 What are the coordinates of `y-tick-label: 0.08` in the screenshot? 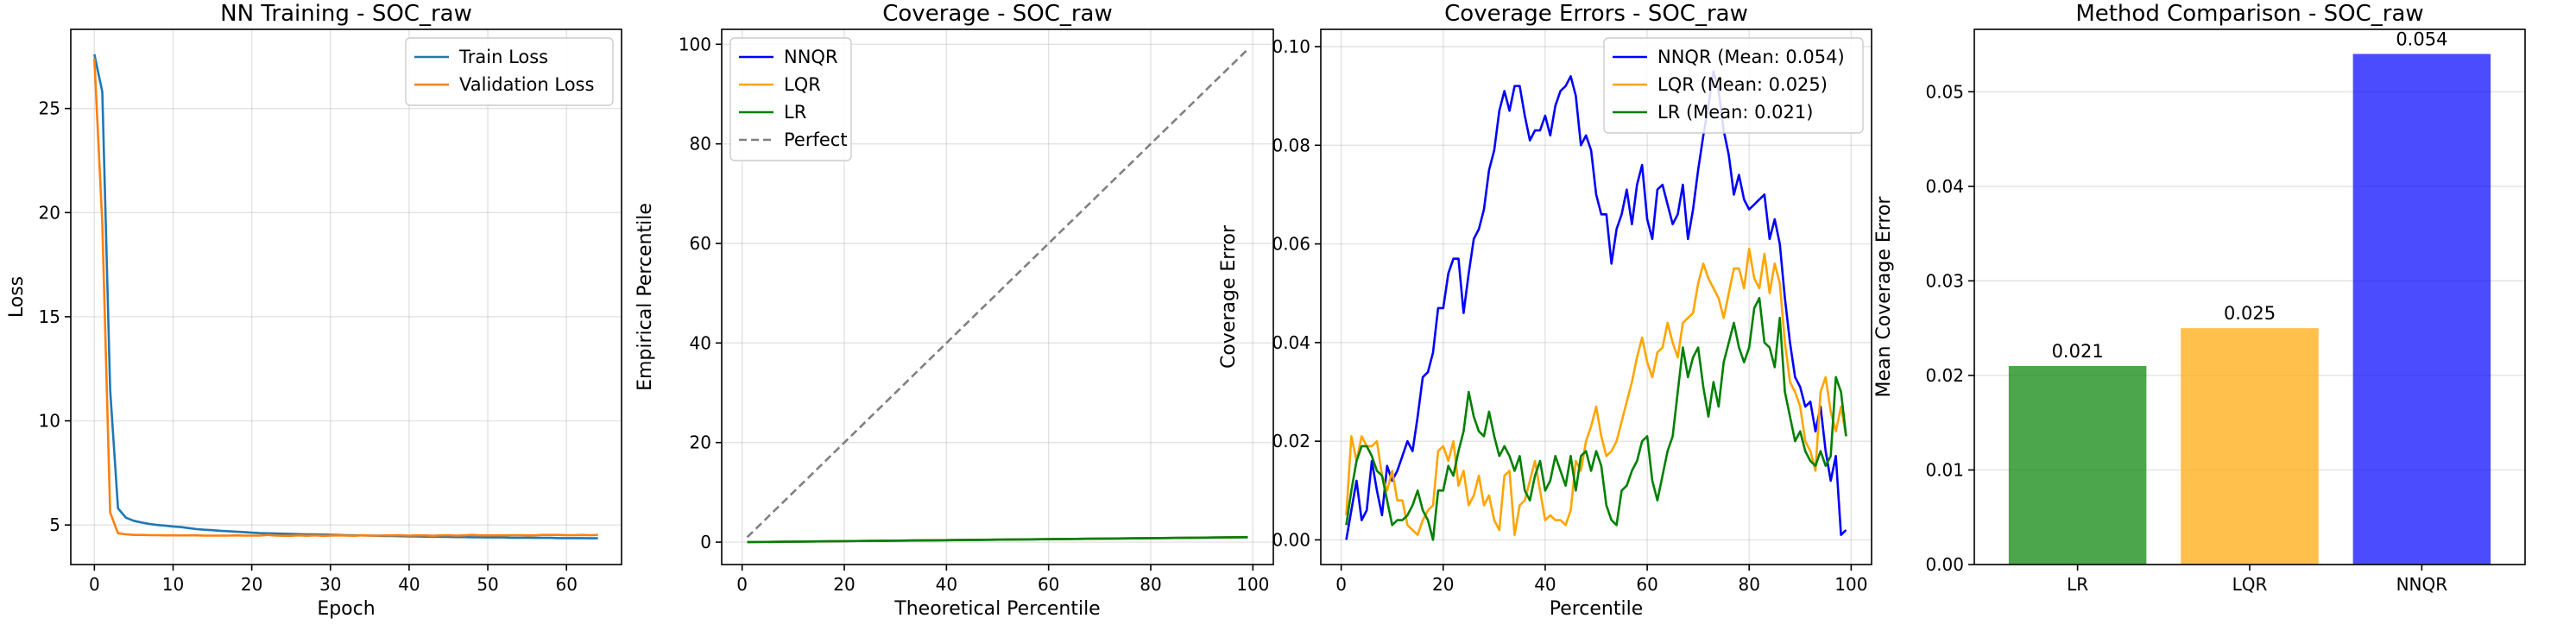 It's located at (1291, 145).